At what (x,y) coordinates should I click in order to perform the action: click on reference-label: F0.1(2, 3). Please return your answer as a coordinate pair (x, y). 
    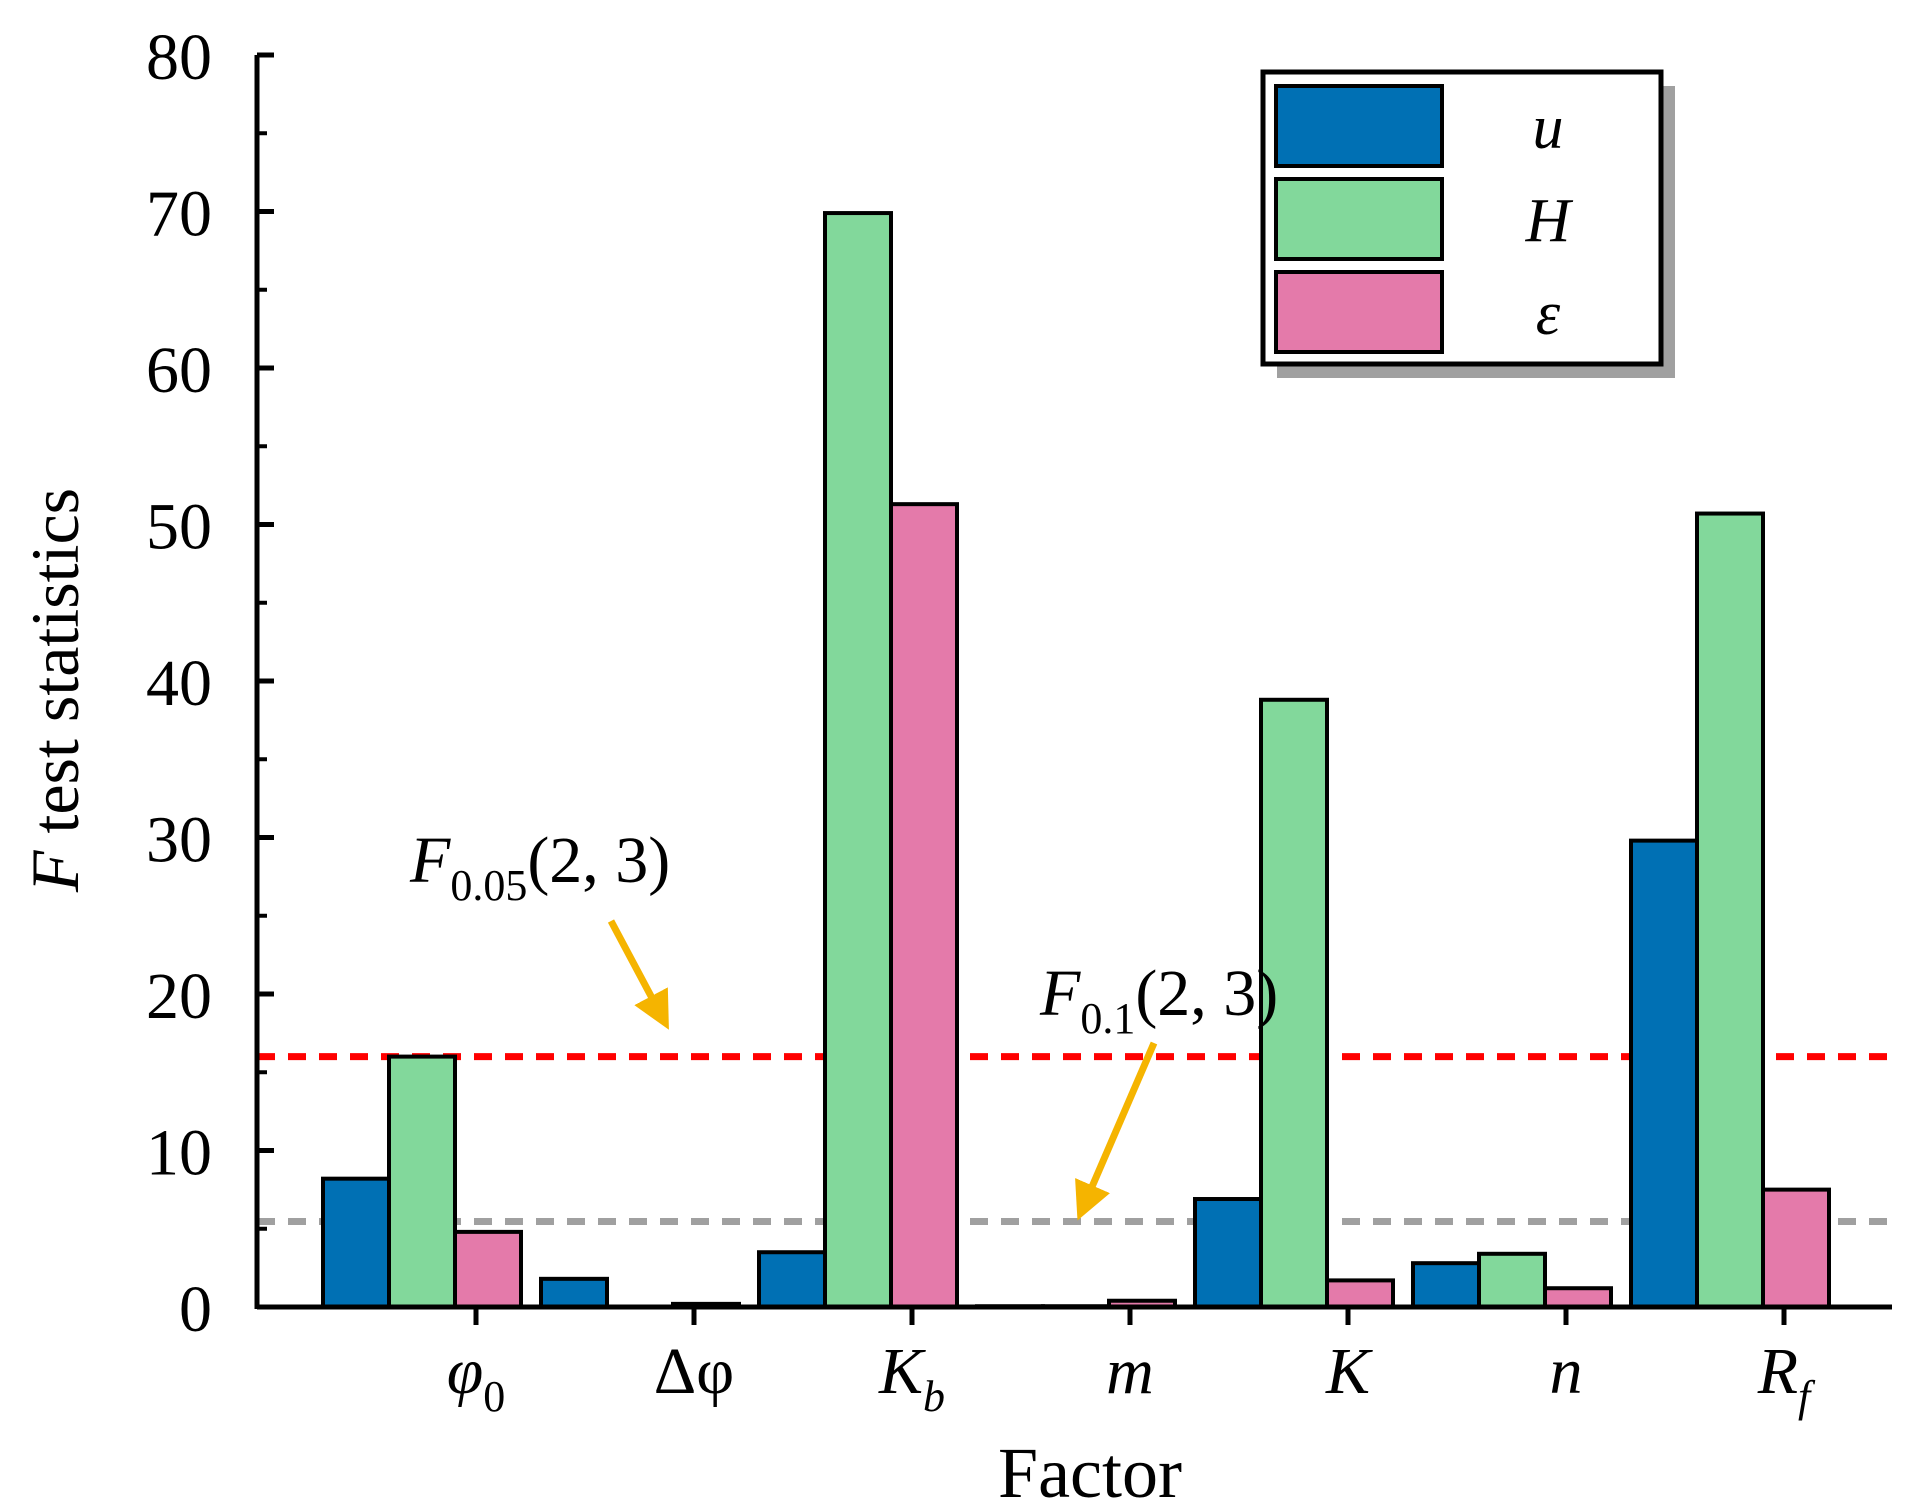
    Looking at the image, I should click on (1158, 1000).